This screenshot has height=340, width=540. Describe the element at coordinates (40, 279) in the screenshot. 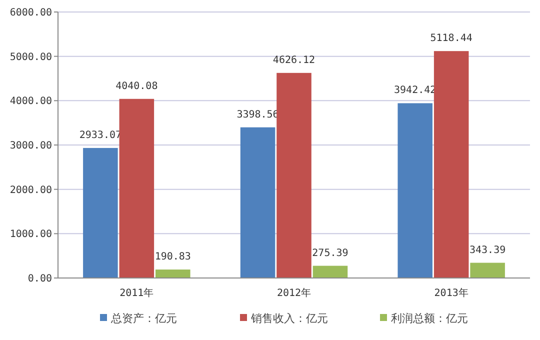

I see `y-tick-label: 0.00` at that location.